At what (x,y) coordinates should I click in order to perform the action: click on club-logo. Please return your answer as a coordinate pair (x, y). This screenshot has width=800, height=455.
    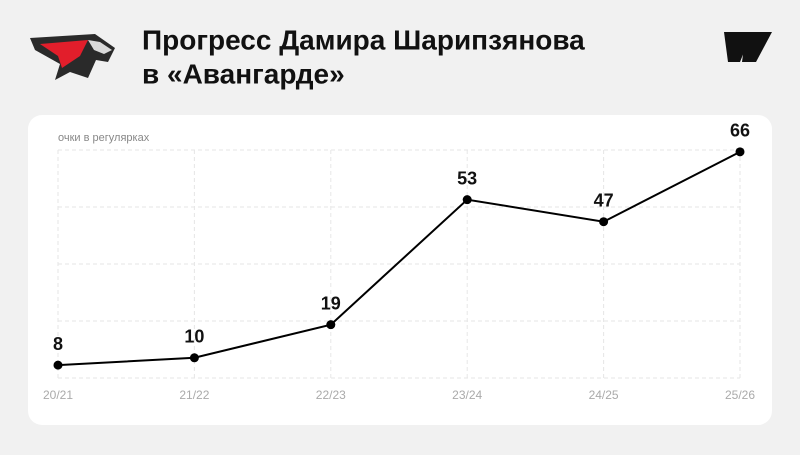
    Looking at the image, I should click on (72, 57).